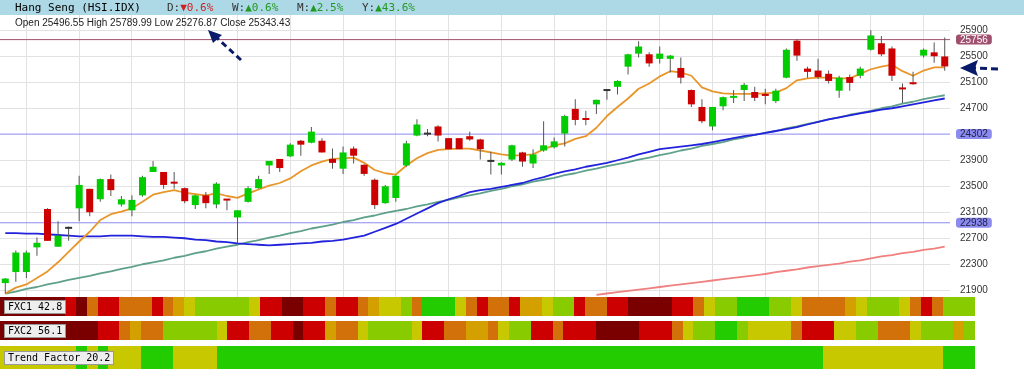 The width and height of the screenshot is (1024, 384). Describe the element at coordinates (388, 7) in the screenshot. I see `text: Y:▲43.6%` at that location.